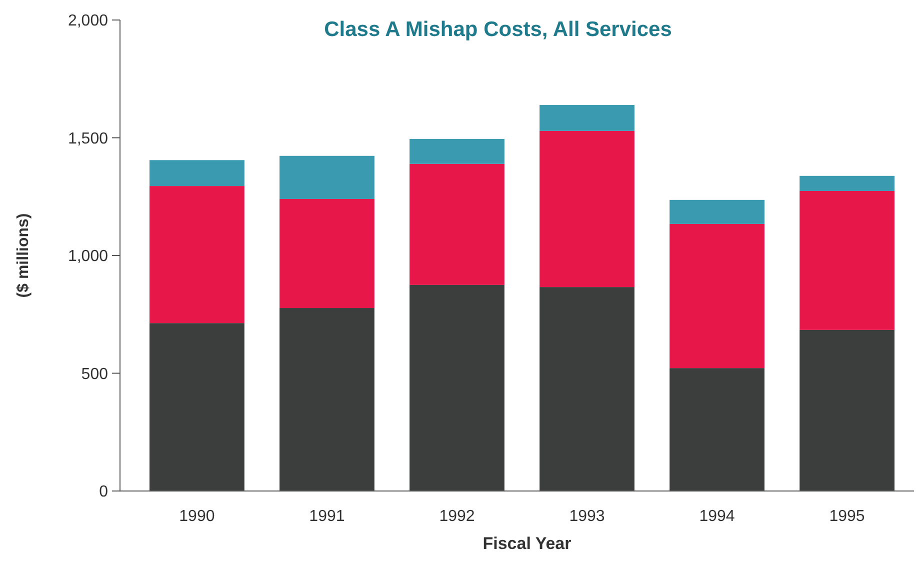 The image size is (922, 563). What do you see at coordinates (587, 516) in the screenshot?
I see `x-tick-label: 1993` at bounding box center [587, 516].